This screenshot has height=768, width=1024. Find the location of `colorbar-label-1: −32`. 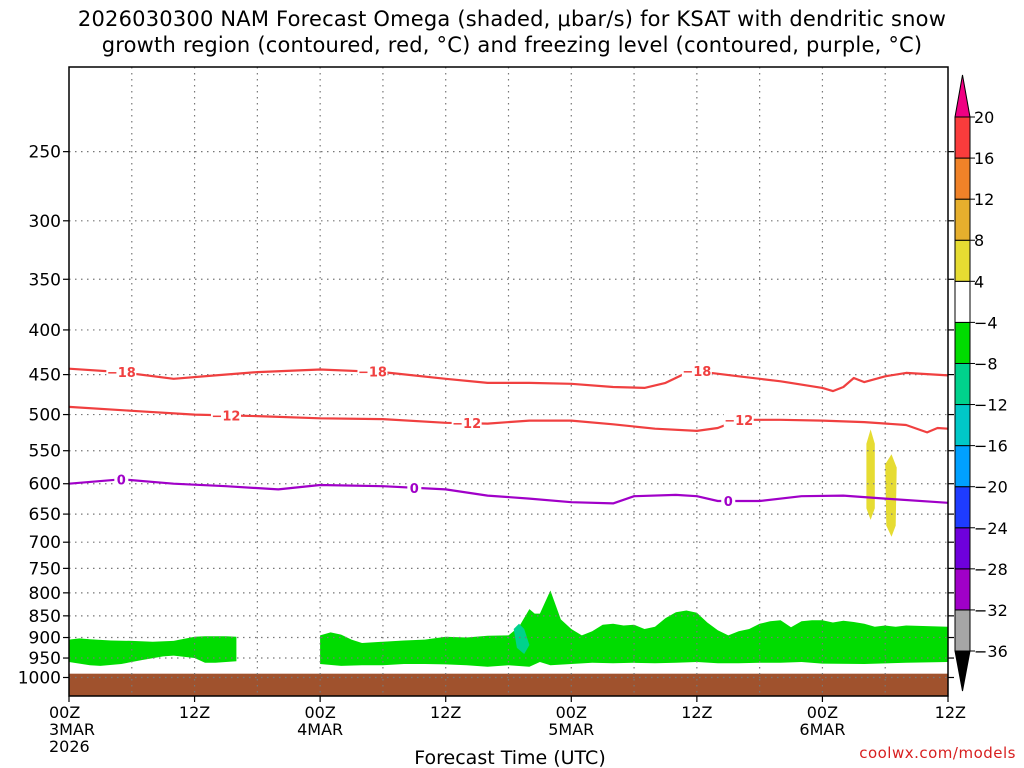

colorbar-label-1: −32 is located at coordinates (991, 610).